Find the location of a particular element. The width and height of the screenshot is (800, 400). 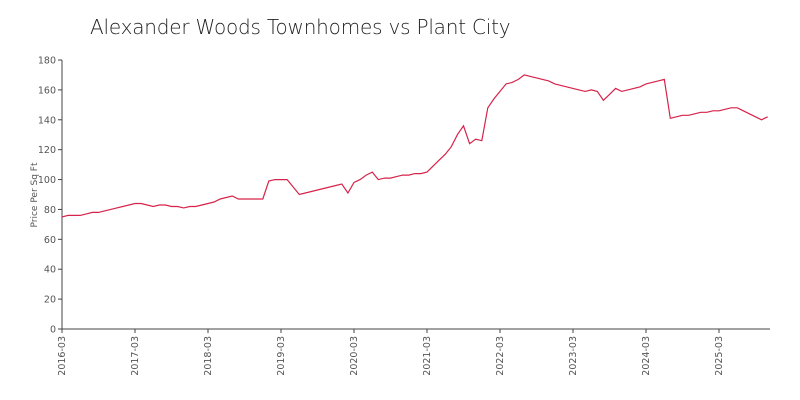

y-tick-label: 80 is located at coordinates (50, 210).